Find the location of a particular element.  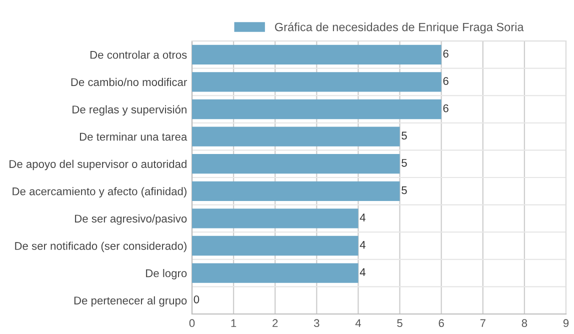

y-tick-label: De pertenecer al grupo is located at coordinates (130, 301).